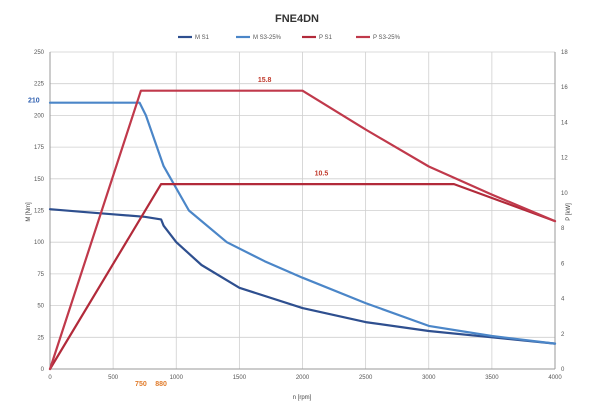 The height and width of the screenshot is (403, 595). What do you see at coordinates (34, 101) in the screenshot?
I see `annotation-2: 210` at bounding box center [34, 101].